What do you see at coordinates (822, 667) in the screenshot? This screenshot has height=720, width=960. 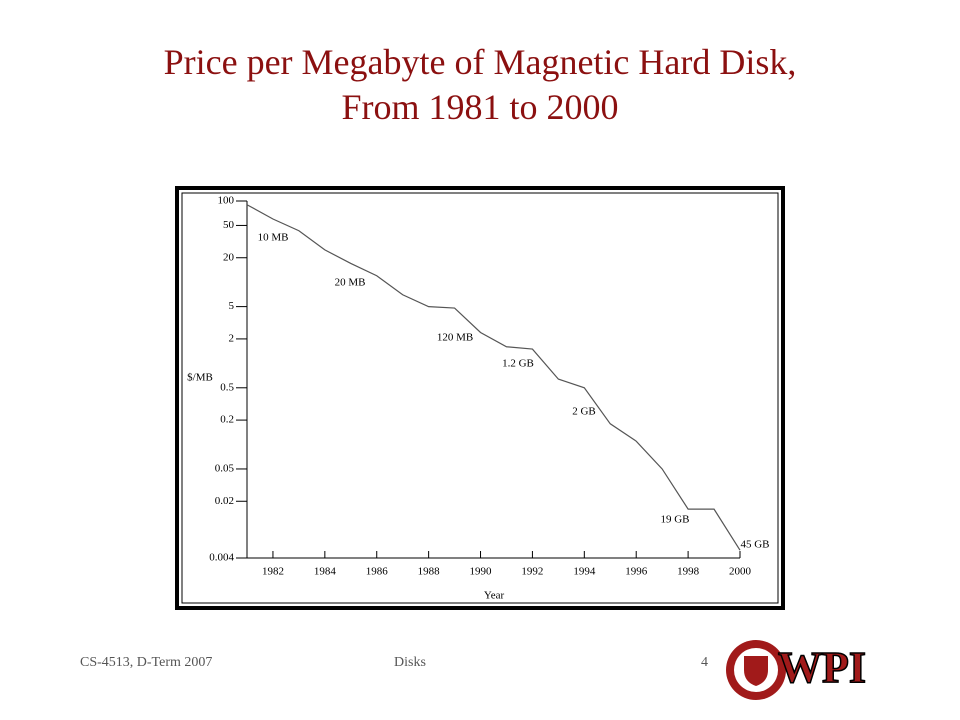 I see `logo-text: WPI` at bounding box center [822, 667].